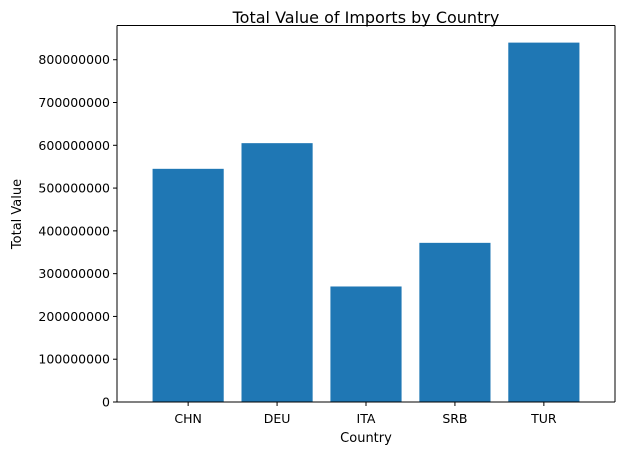 The image size is (624, 455). What do you see at coordinates (74, 59) in the screenshot?
I see `y-tick-label: 800000000` at bounding box center [74, 59].